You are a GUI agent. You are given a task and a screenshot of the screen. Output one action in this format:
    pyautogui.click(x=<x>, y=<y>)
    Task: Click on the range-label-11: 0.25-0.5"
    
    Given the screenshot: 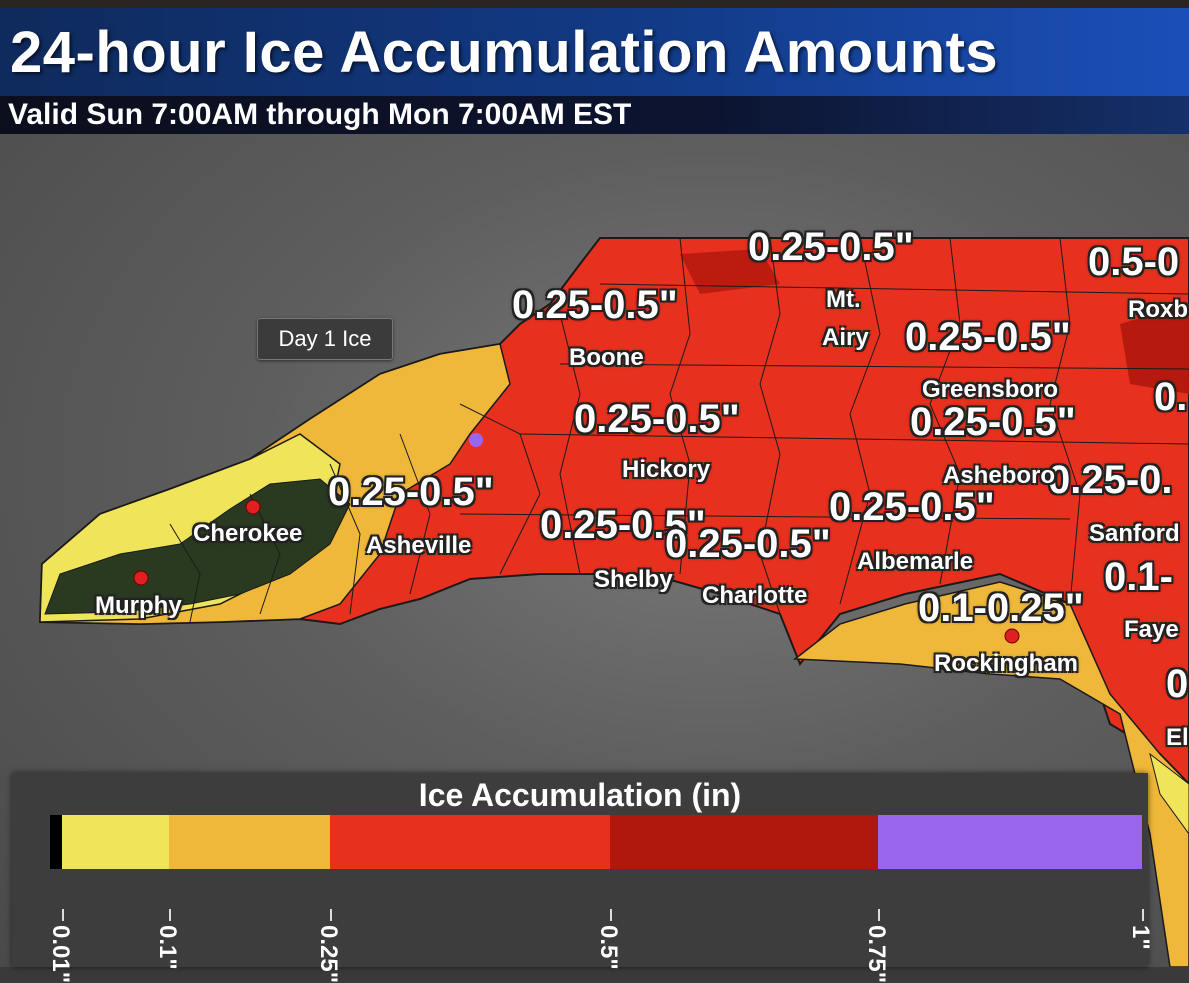 What is the action you would take?
    pyautogui.click(x=623, y=525)
    